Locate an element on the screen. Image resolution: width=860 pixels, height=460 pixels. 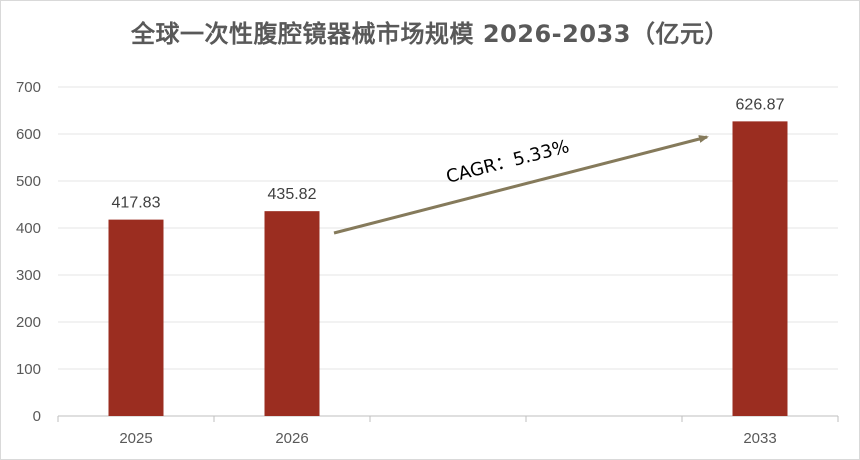
y-tick-label: 500 is located at coordinates (28, 181).